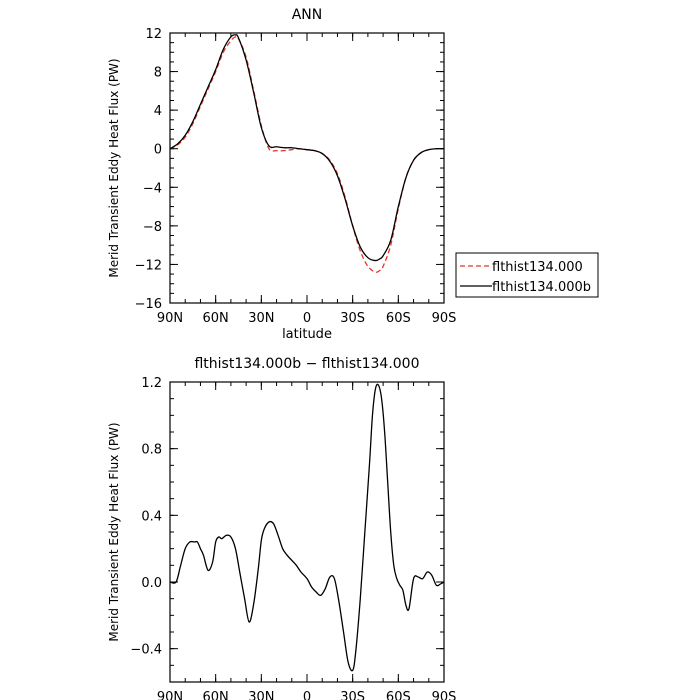  What do you see at coordinates (152, 227) in the screenshot?
I see `y-tick-label: −8` at bounding box center [152, 227].